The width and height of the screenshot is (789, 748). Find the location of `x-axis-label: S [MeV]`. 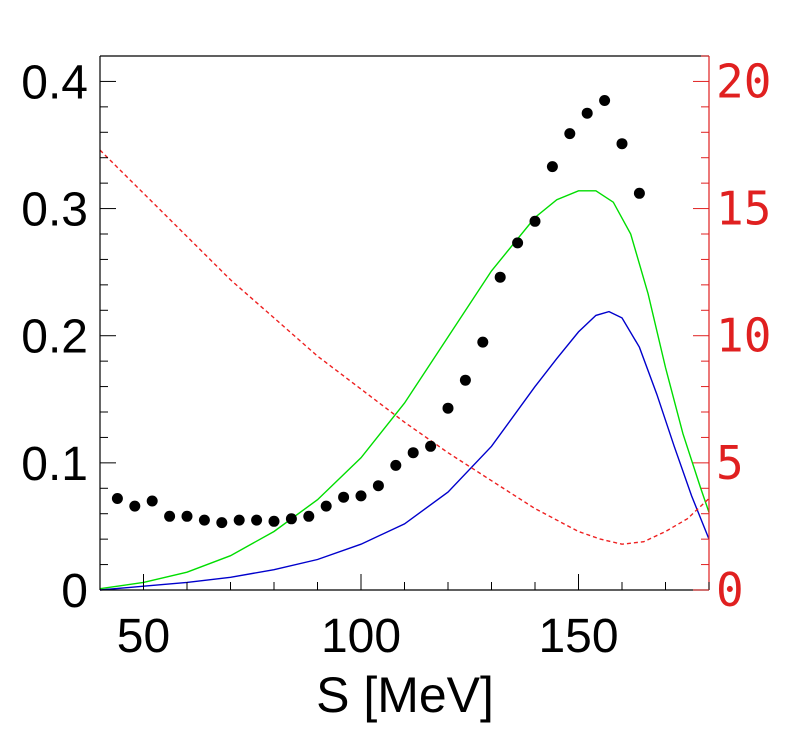

x-axis-label: S [MeV] is located at coordinates (405, 695).